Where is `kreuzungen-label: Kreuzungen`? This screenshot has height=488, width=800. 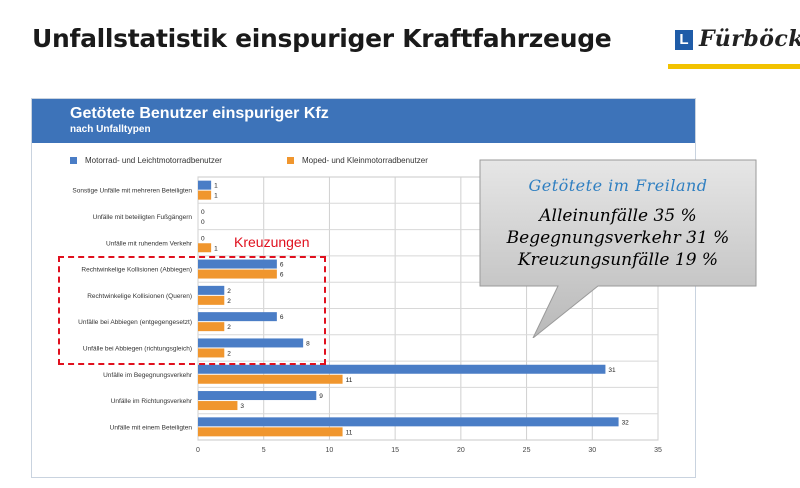 kreuzungen-label: Kreuzungen is located at coordinates (272, 242).